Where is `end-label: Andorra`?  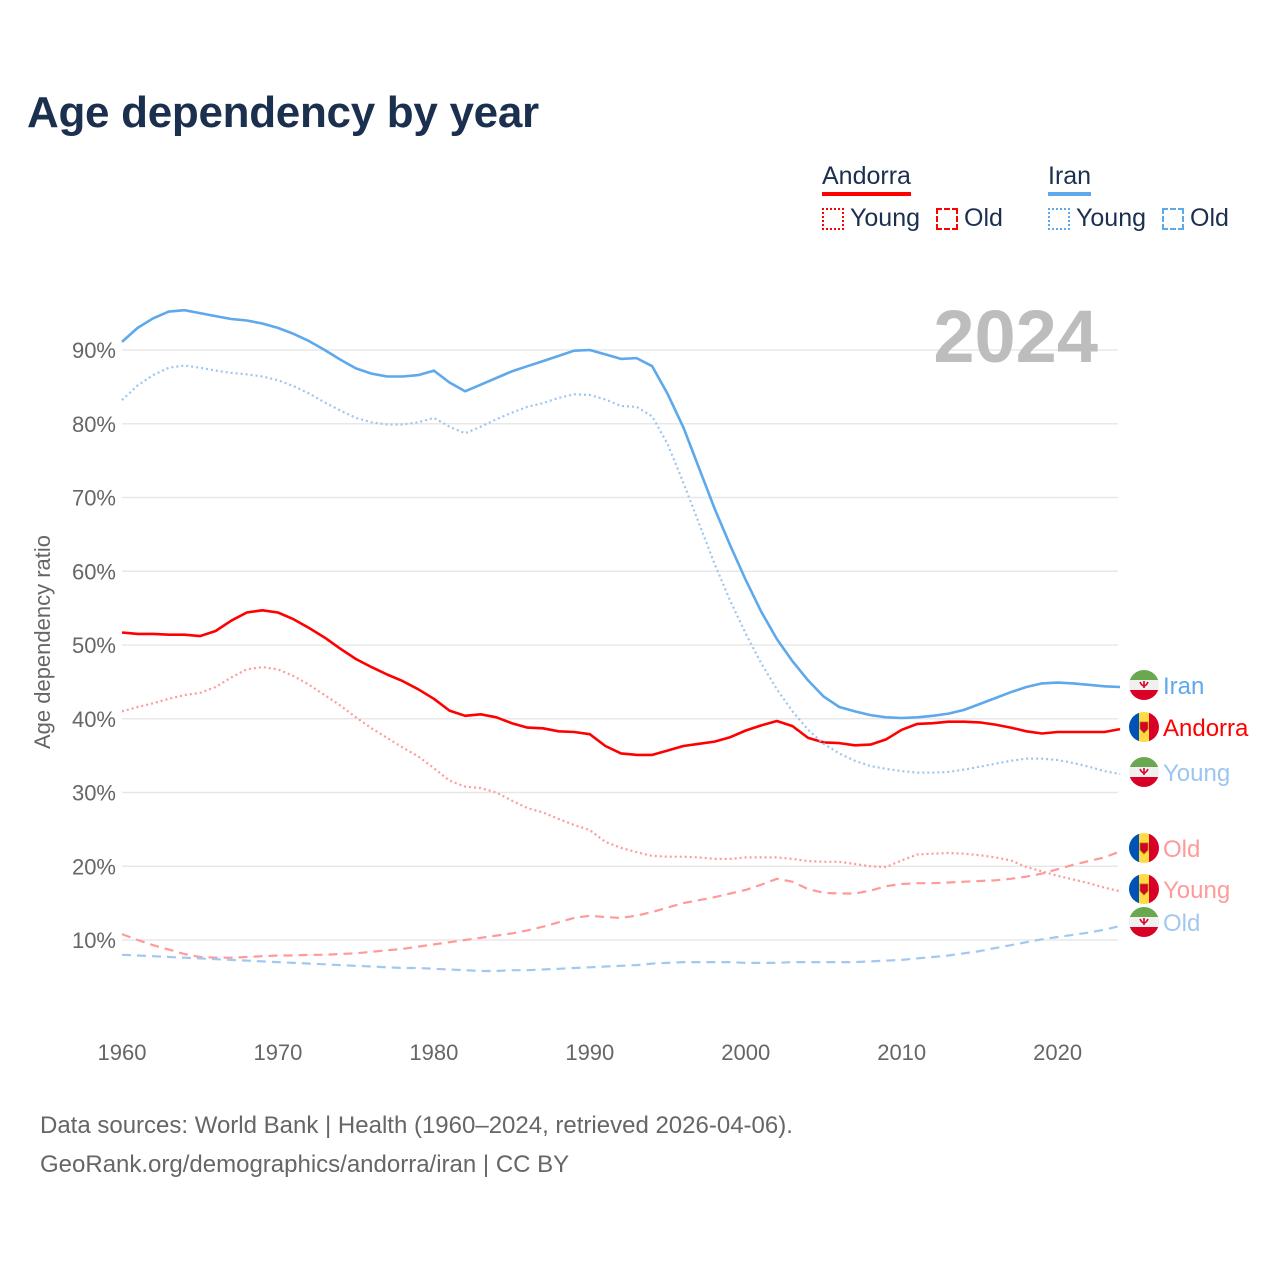
end-label: Andorra is located at coordinates (1206, 728).